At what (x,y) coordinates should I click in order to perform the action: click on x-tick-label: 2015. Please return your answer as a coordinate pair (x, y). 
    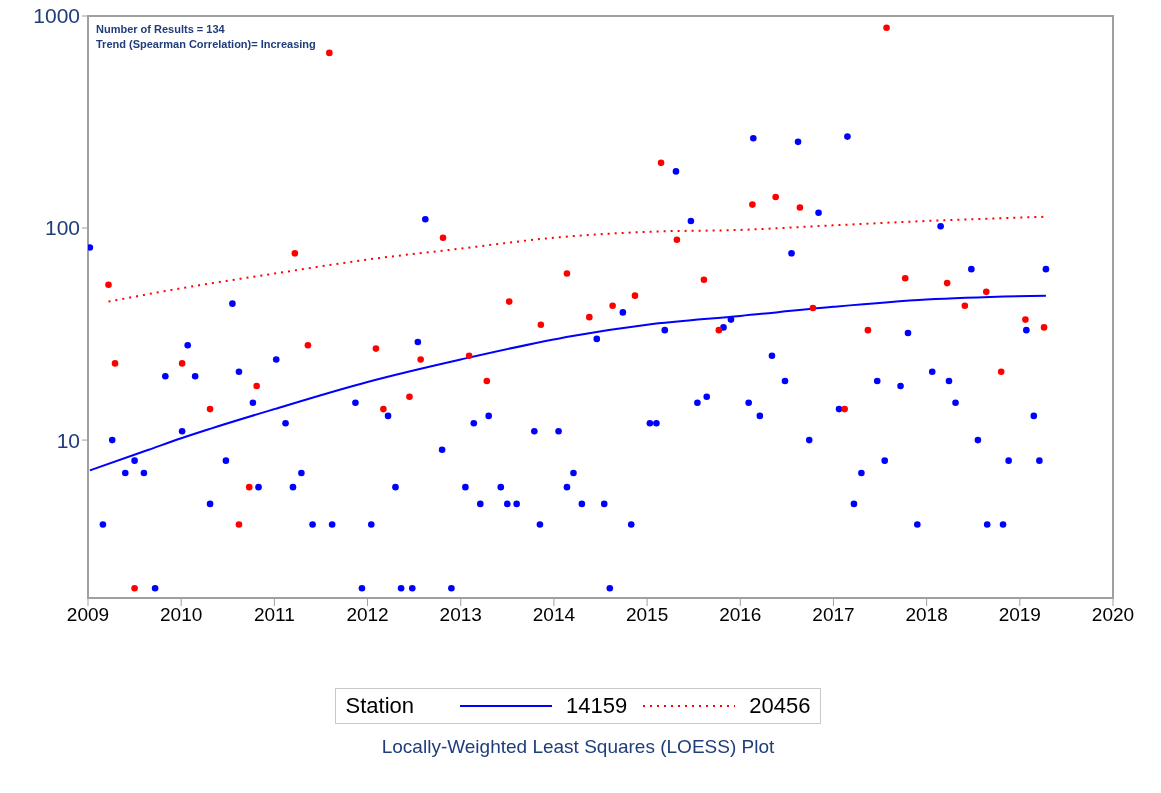
    Looking at the image, I should click on (647, 615).